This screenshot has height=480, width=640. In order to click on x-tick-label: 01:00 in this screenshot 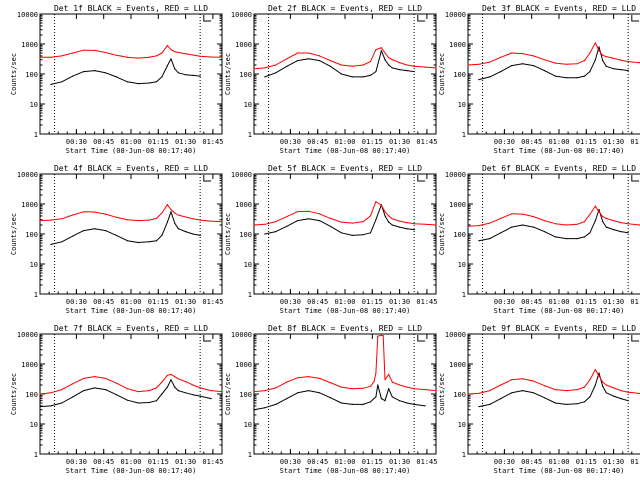, I will do `click(344, 302)`.